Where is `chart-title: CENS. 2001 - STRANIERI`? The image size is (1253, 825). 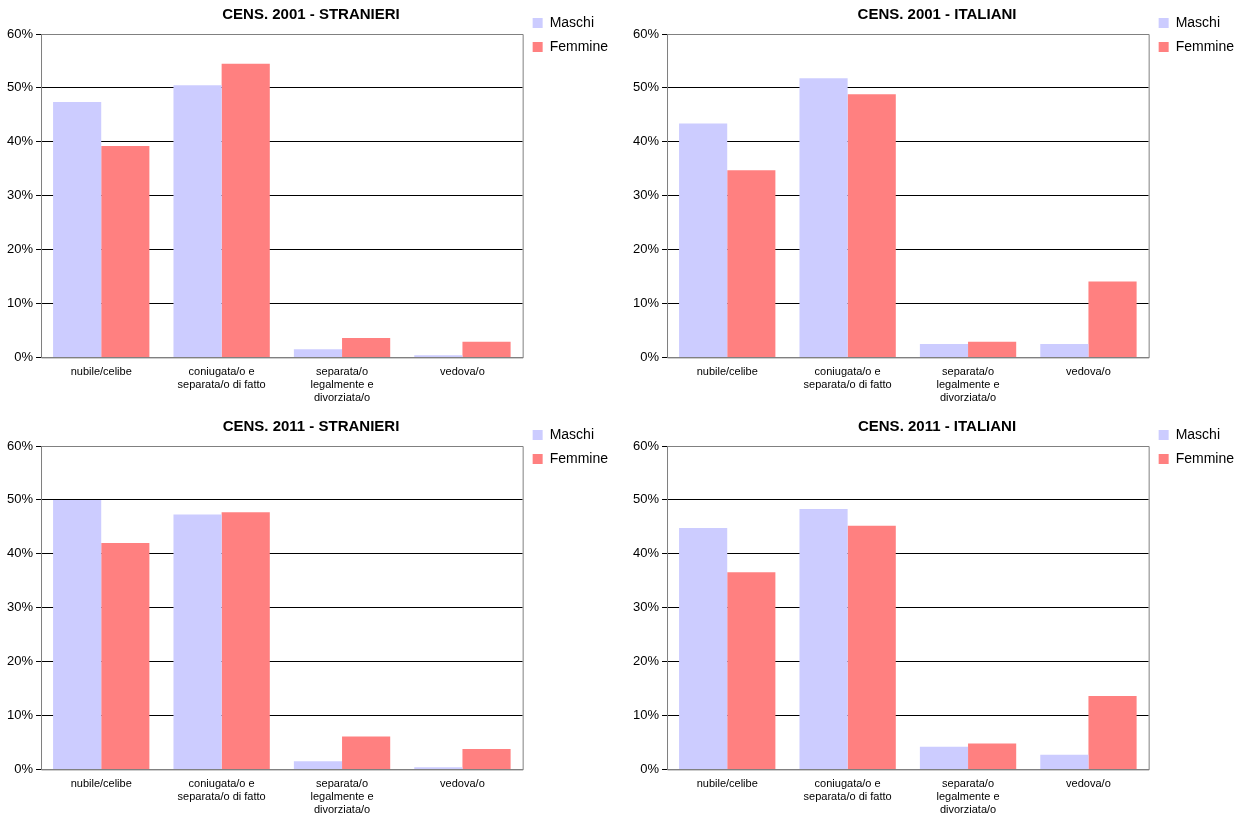 chart-title: CENS. 2001 - STRANIERI is located at coordinates (311, 14).